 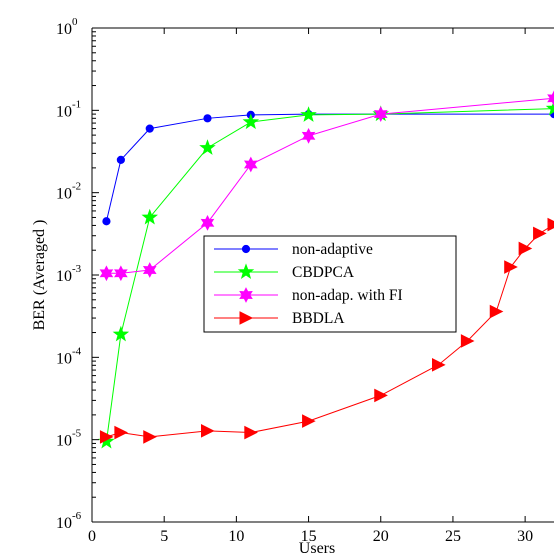 What do you see at coordinates (76, 187) in the screenshot?
I see `y-tick-label-exponent: -2` at bounding box center [76, 187].